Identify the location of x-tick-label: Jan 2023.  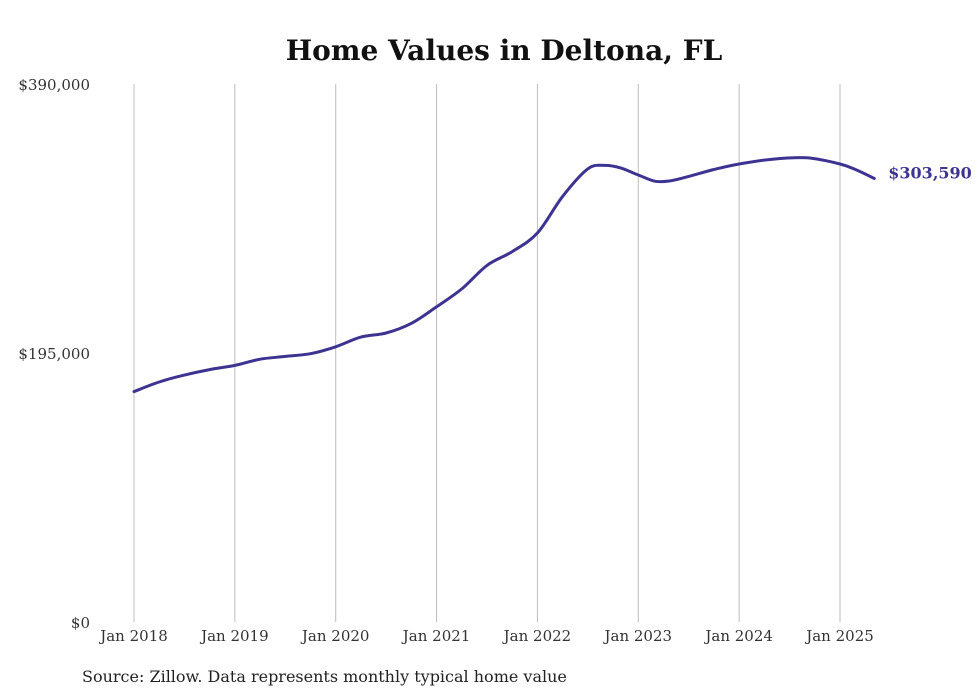
(638, 636).